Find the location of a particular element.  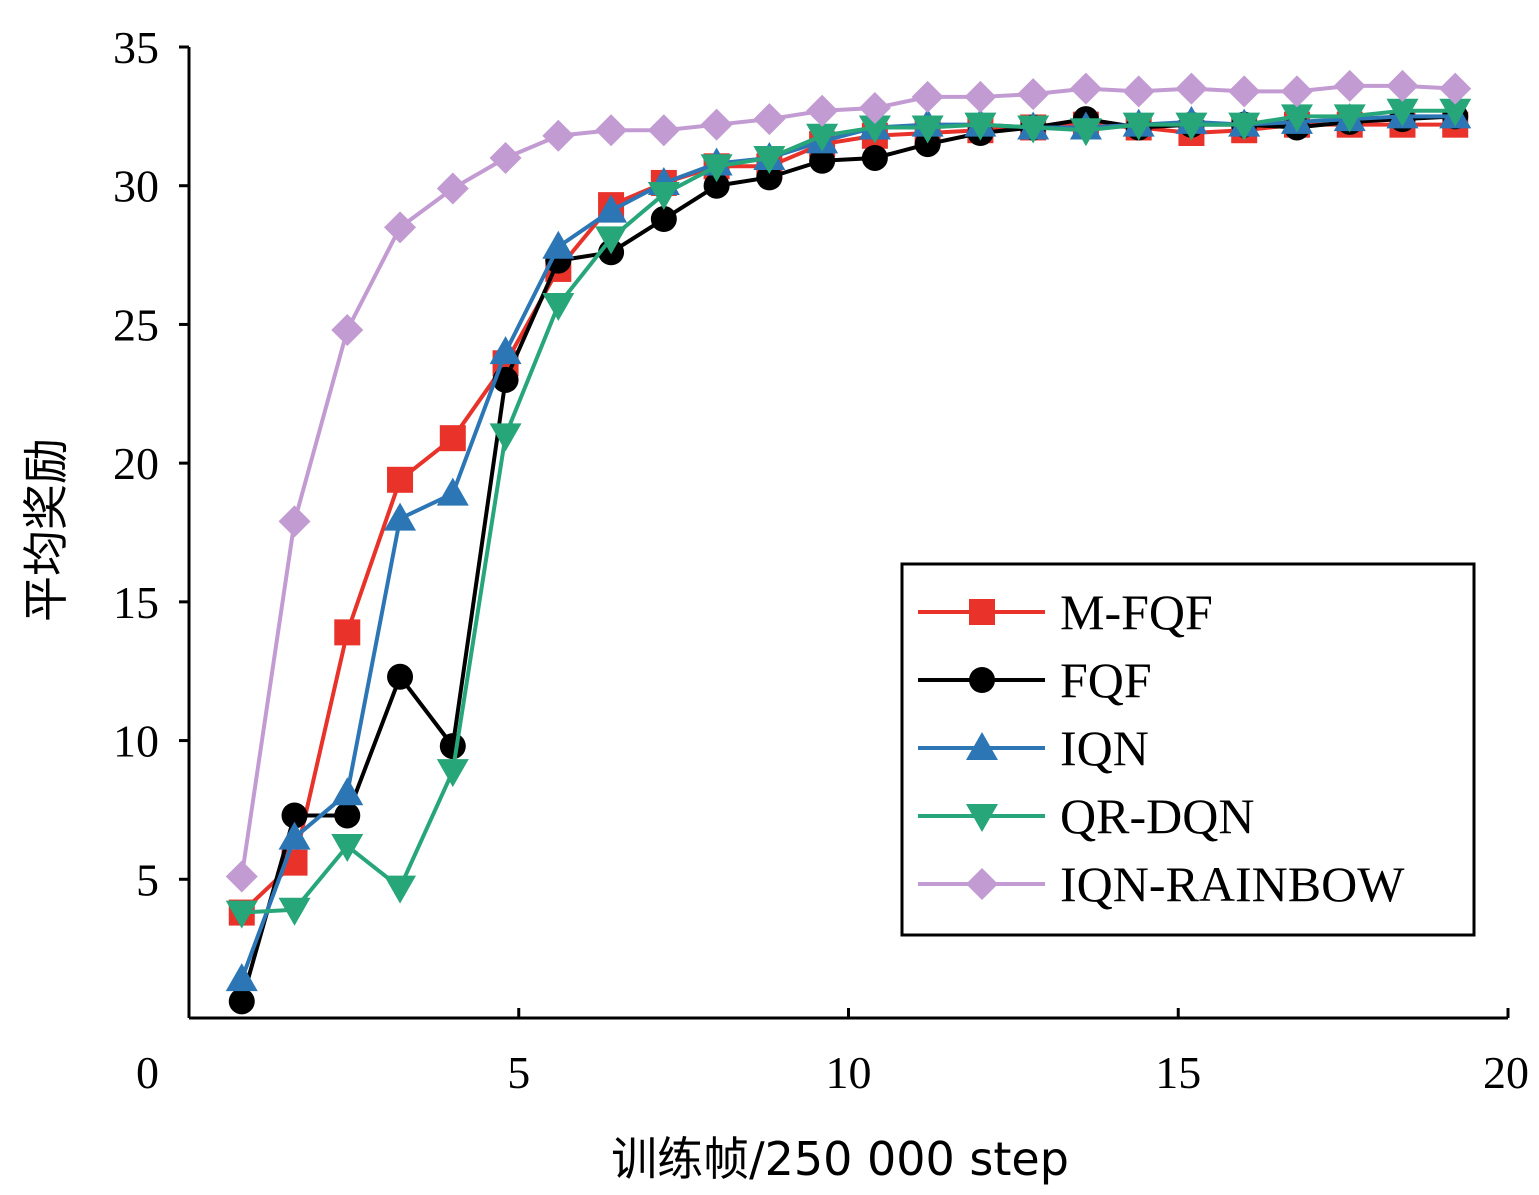

legend-items: M-FQF FQF IQN QR-DQN IQN-RAINBOW is located at coordinates (1161, 748).